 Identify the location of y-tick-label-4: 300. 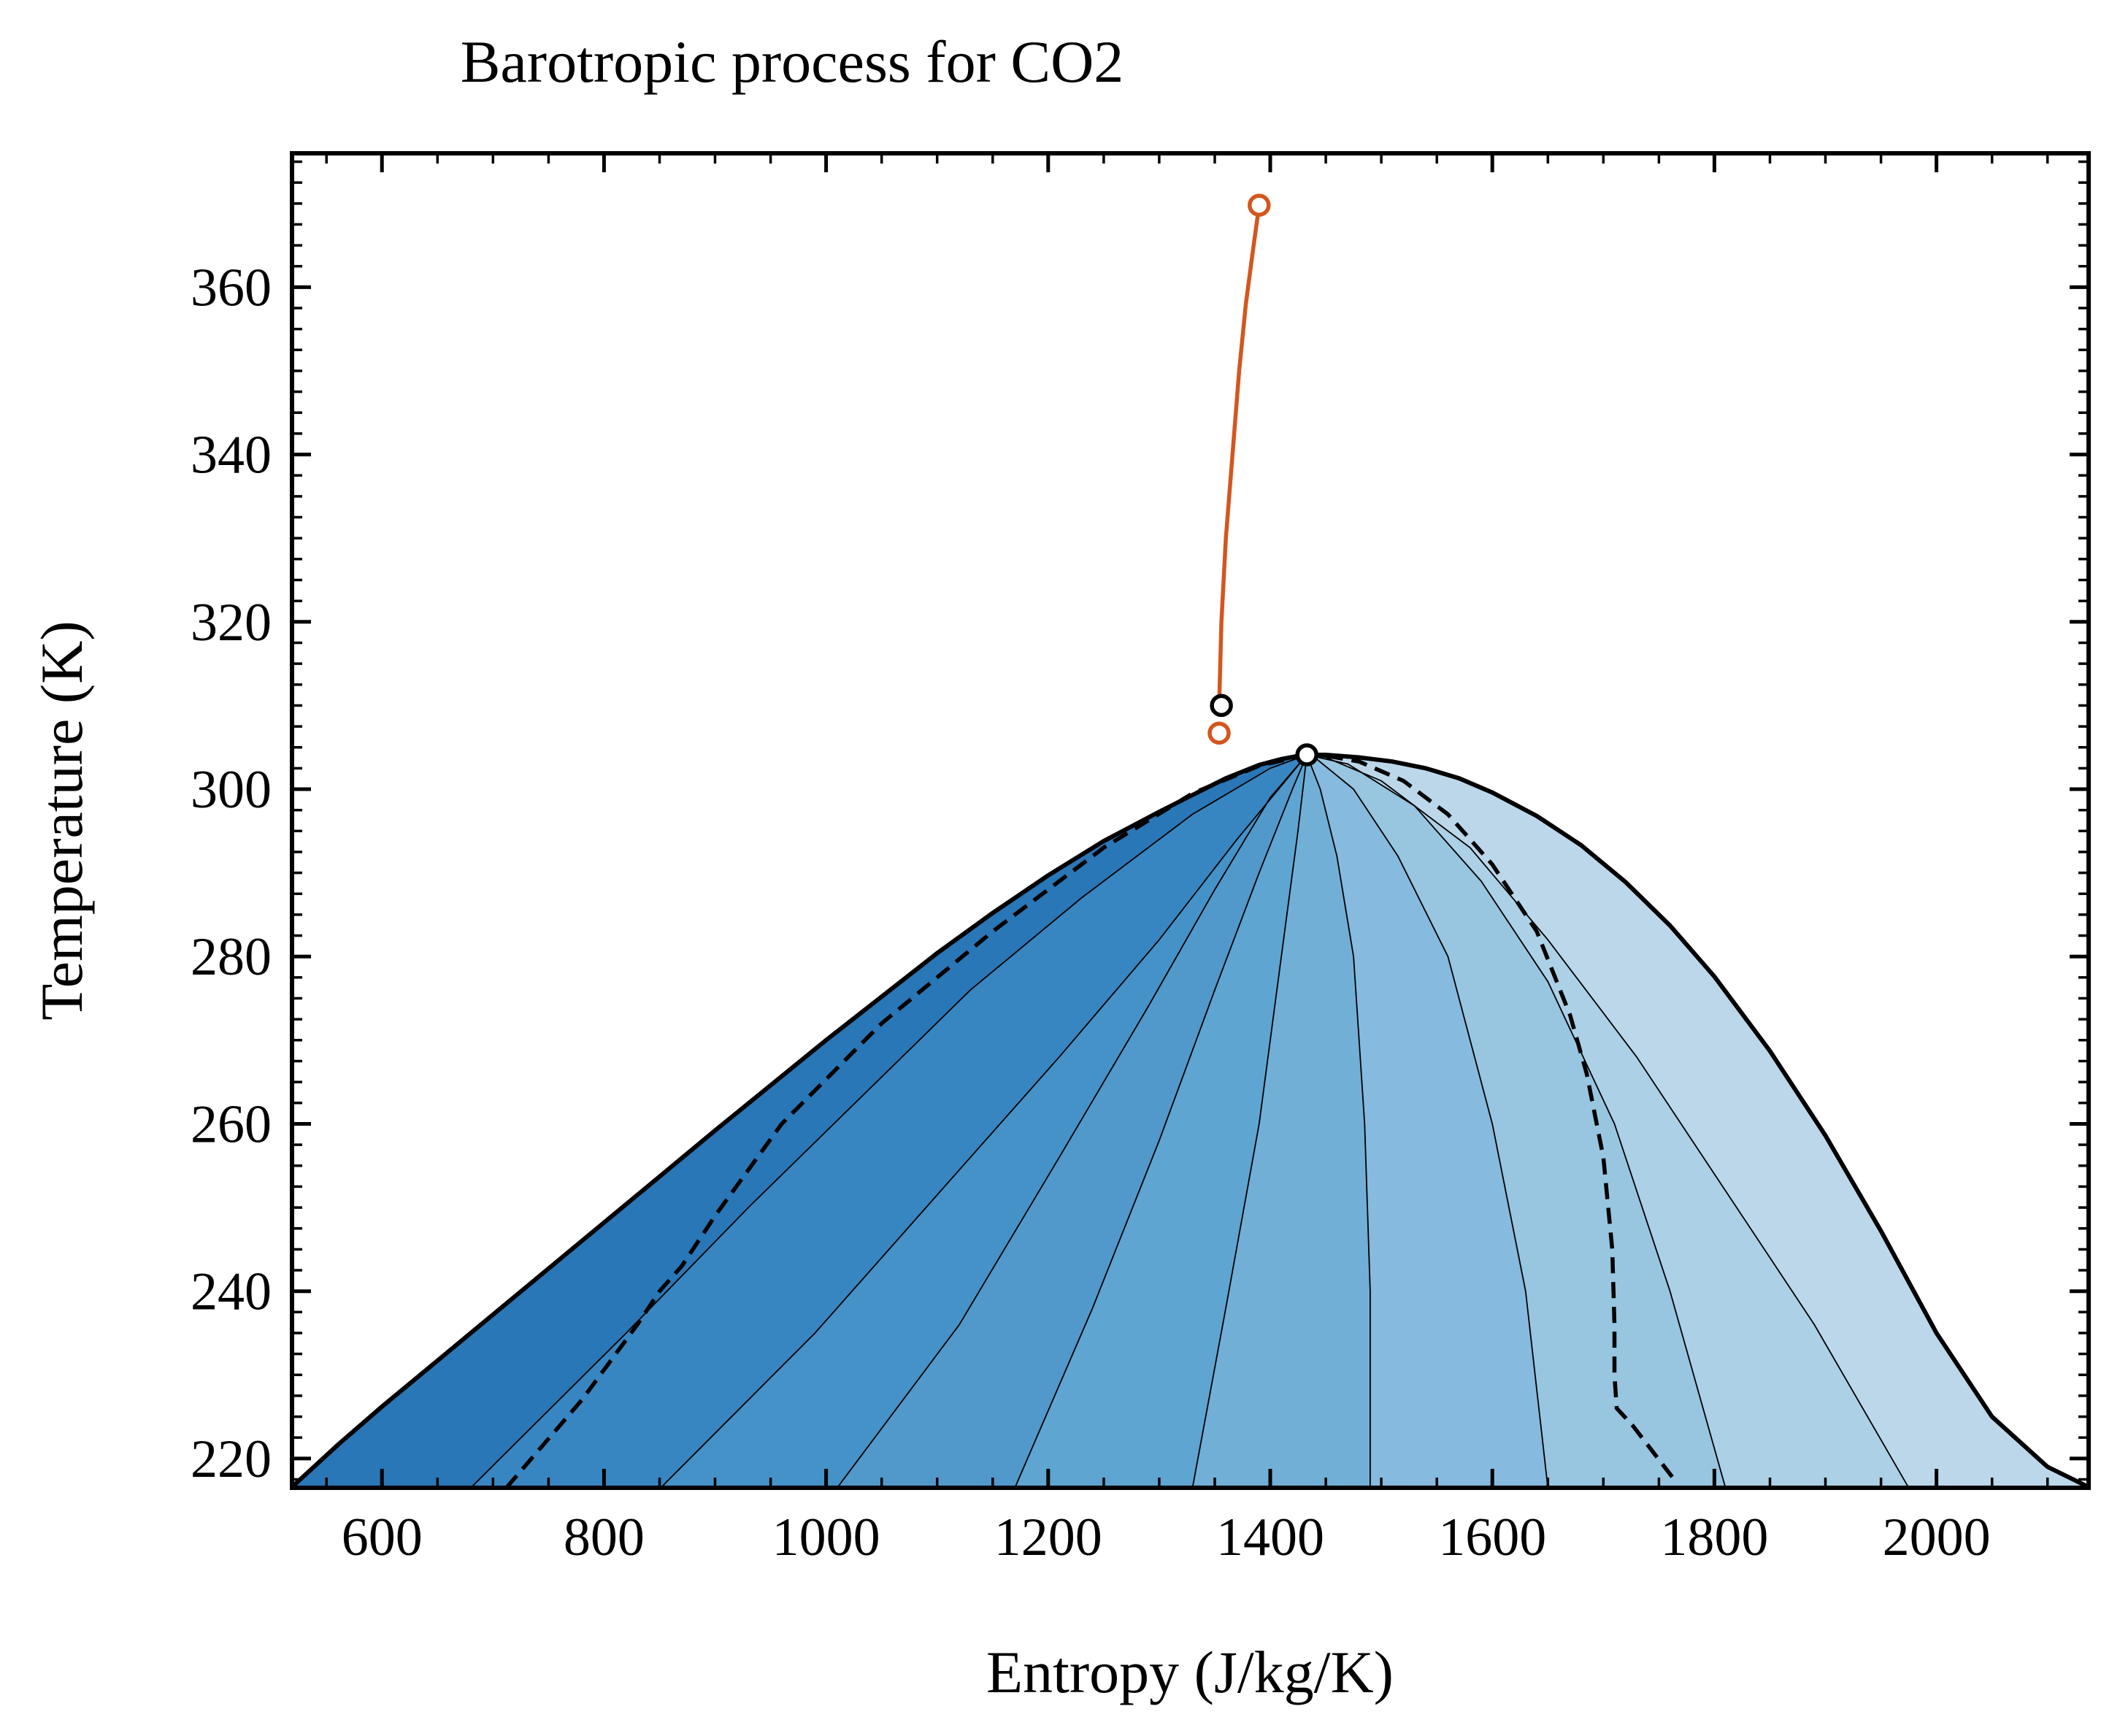
(232, 790).